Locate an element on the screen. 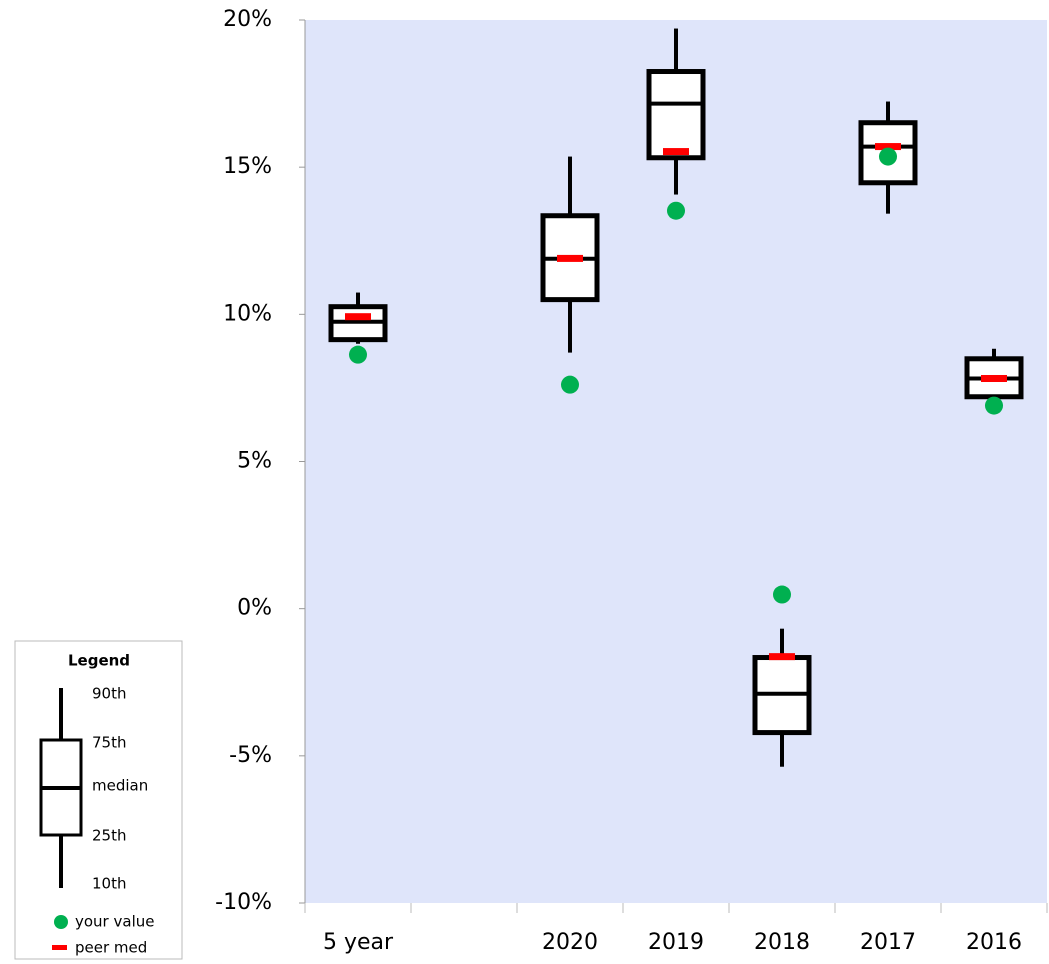 Image resolution: width=1049 pixels, height=964 pixels. x-tick-label: 2016 is located at coordinates (994, 942).